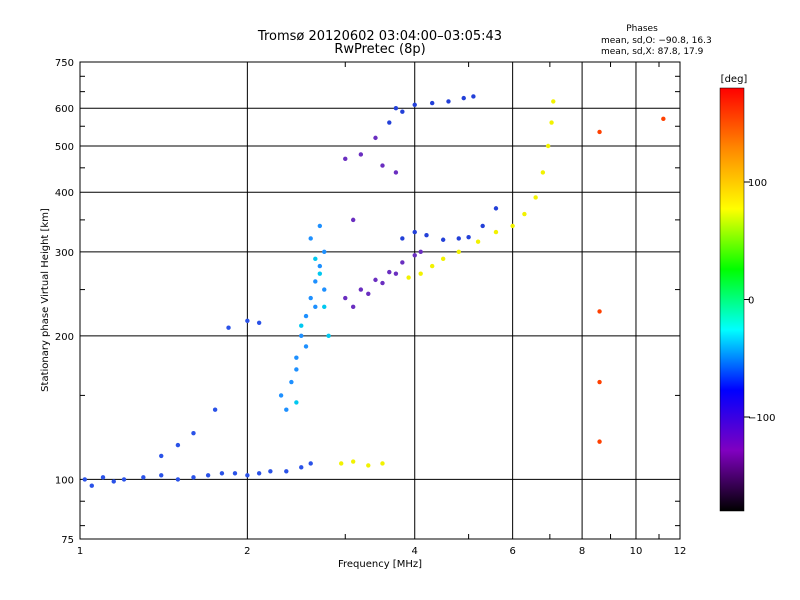 Image resolution: width=800 pixels, height=600 pixels. Describe the element at coordinates (45, 300) in the screenshot. I see `y-axis-label: Stationary phase Virtual Height [km]` at that location.